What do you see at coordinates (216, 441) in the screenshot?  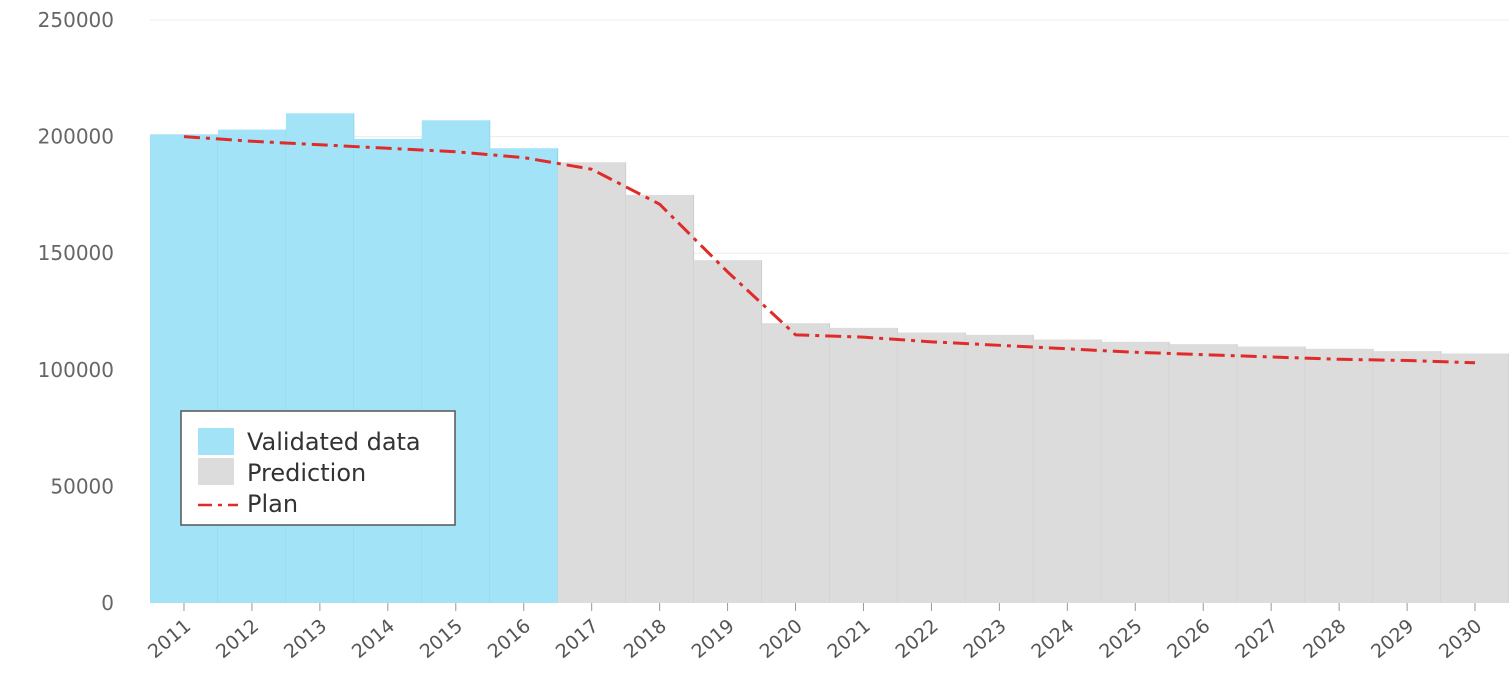 I see `legend-swatch-validated` at bounding box center [216, 441].